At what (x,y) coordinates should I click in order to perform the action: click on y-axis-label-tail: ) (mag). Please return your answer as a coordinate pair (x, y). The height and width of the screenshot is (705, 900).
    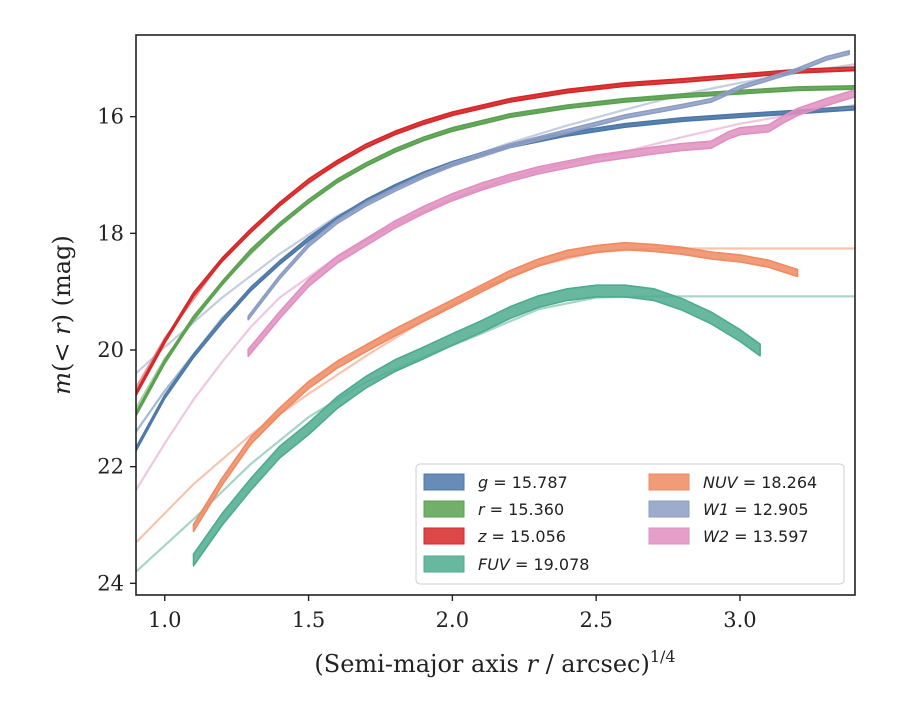
    Looking at the image, I should click on (62, 279).